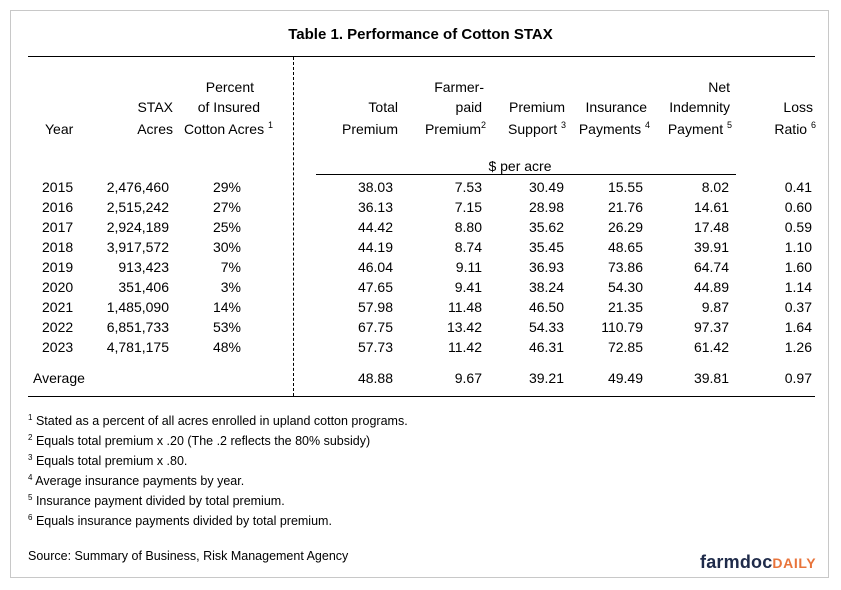  What do you see at coordinates (30, 497) in the screenshot?
I see `footnote-number: 5` at bounding box center [30, 497].